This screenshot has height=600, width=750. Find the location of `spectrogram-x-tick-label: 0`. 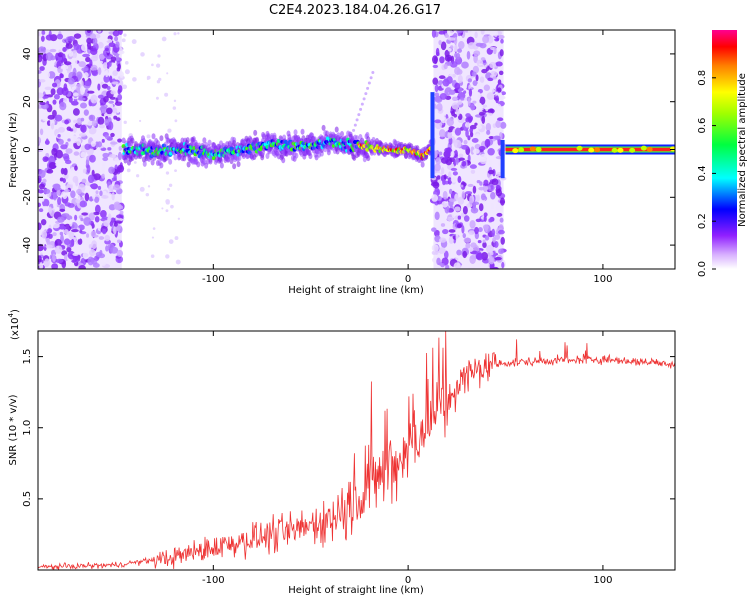

spectrogram-x-tick-label: 0 is located at coordinates (408, 279).